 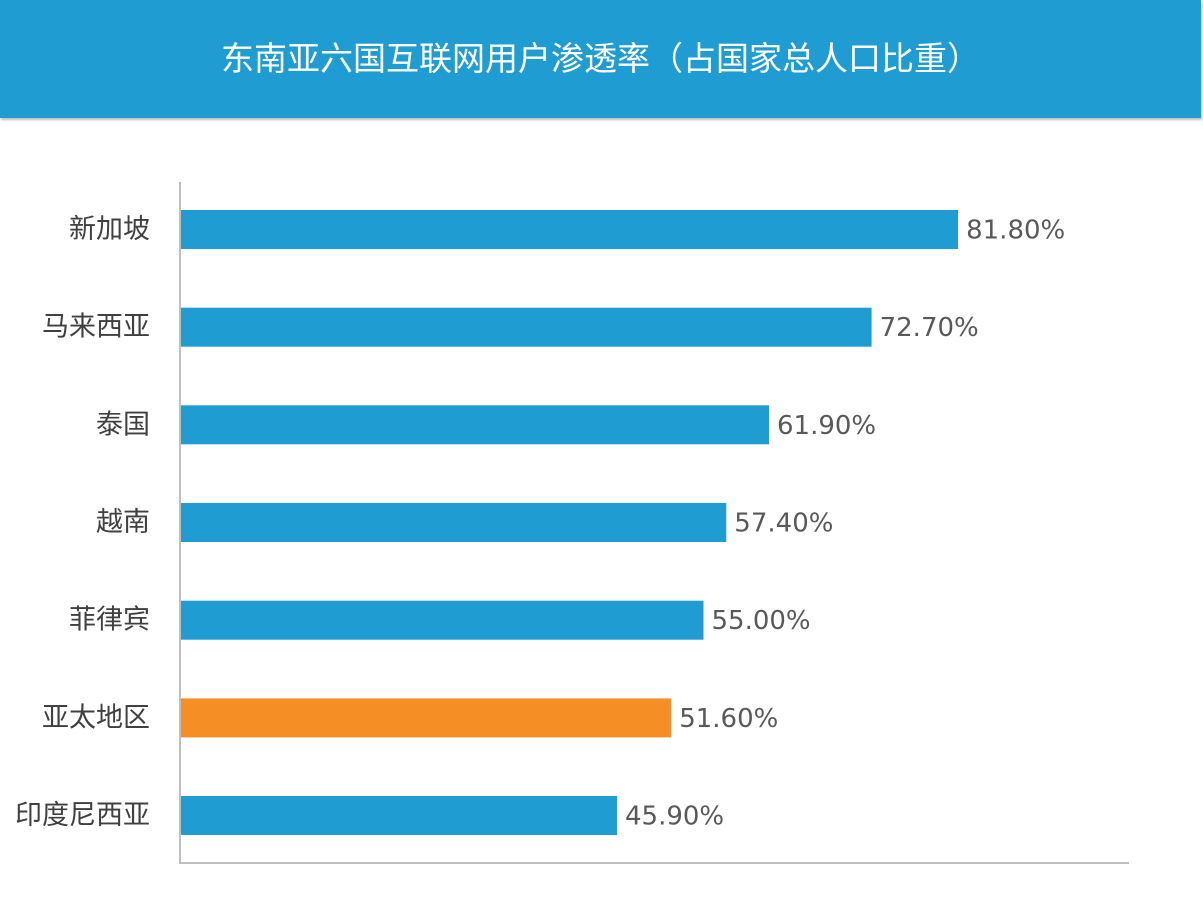 What do you see at coordinates (826, 426) in the screenshot?
I see `value-label: 61.90%` at bounding box center [826, 426].